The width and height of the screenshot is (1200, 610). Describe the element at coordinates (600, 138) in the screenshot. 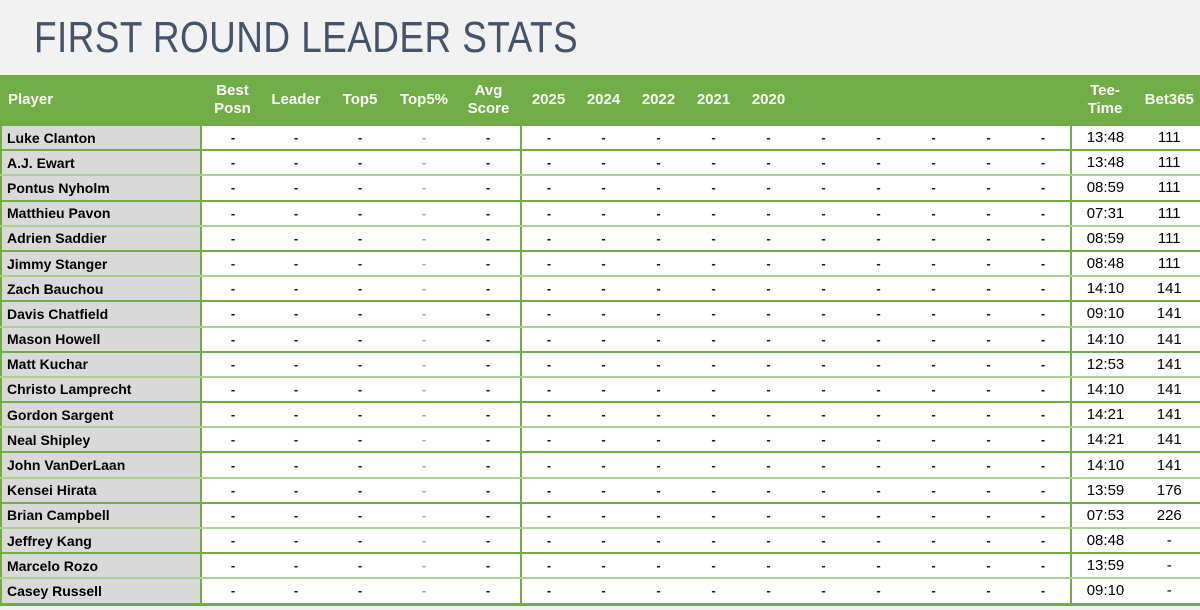

I see `table-row: Luke Clanton - - - - - - - - - - - - - - -13:48 111` at that location.